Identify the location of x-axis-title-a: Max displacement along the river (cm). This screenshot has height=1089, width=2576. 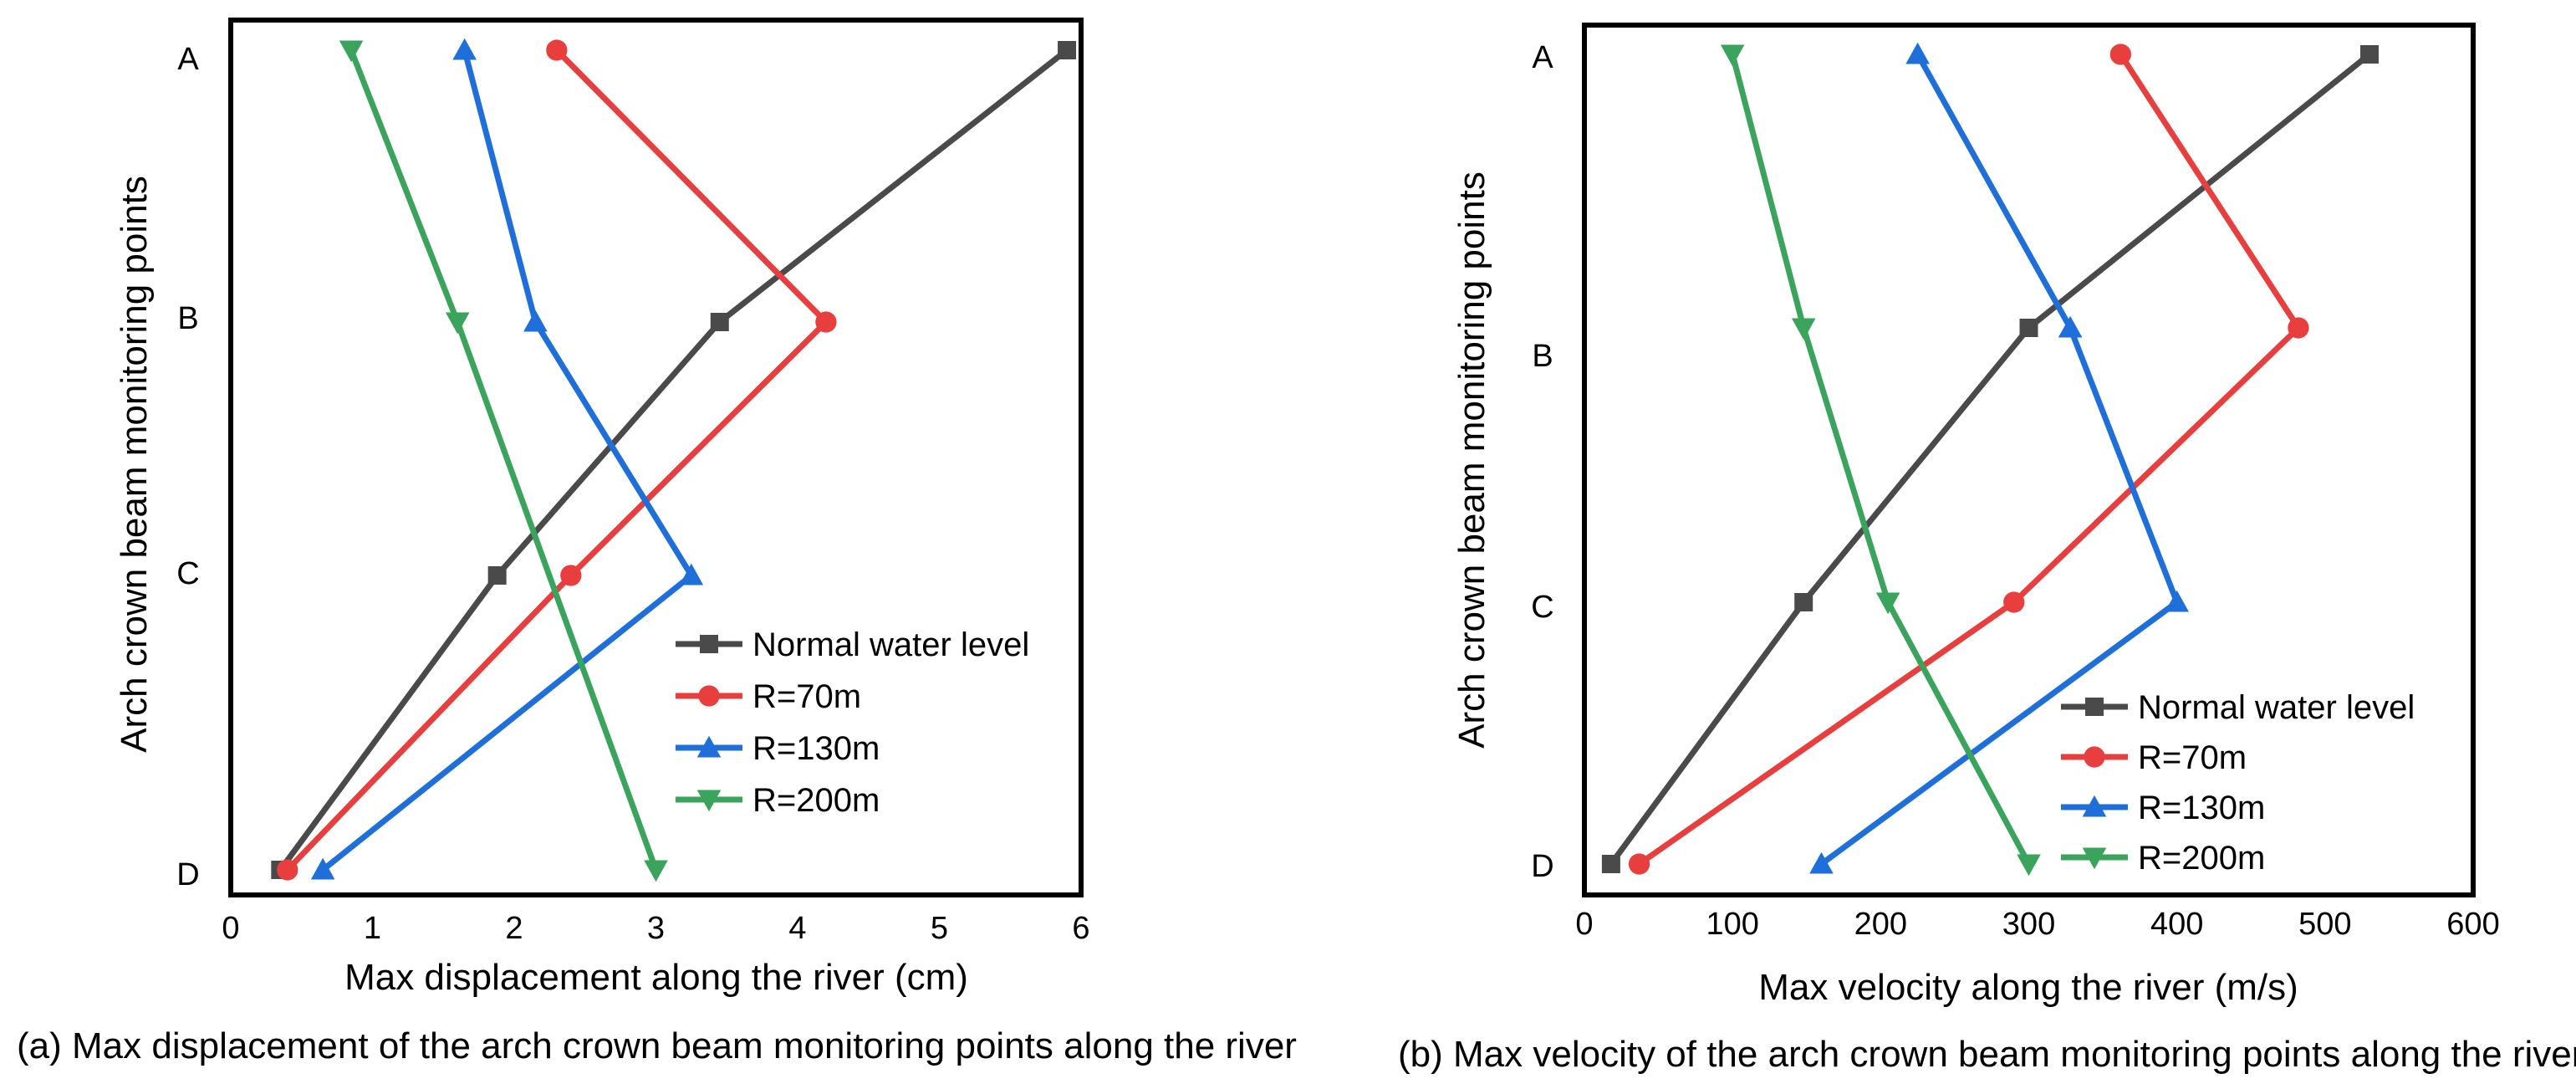
(656, 978).